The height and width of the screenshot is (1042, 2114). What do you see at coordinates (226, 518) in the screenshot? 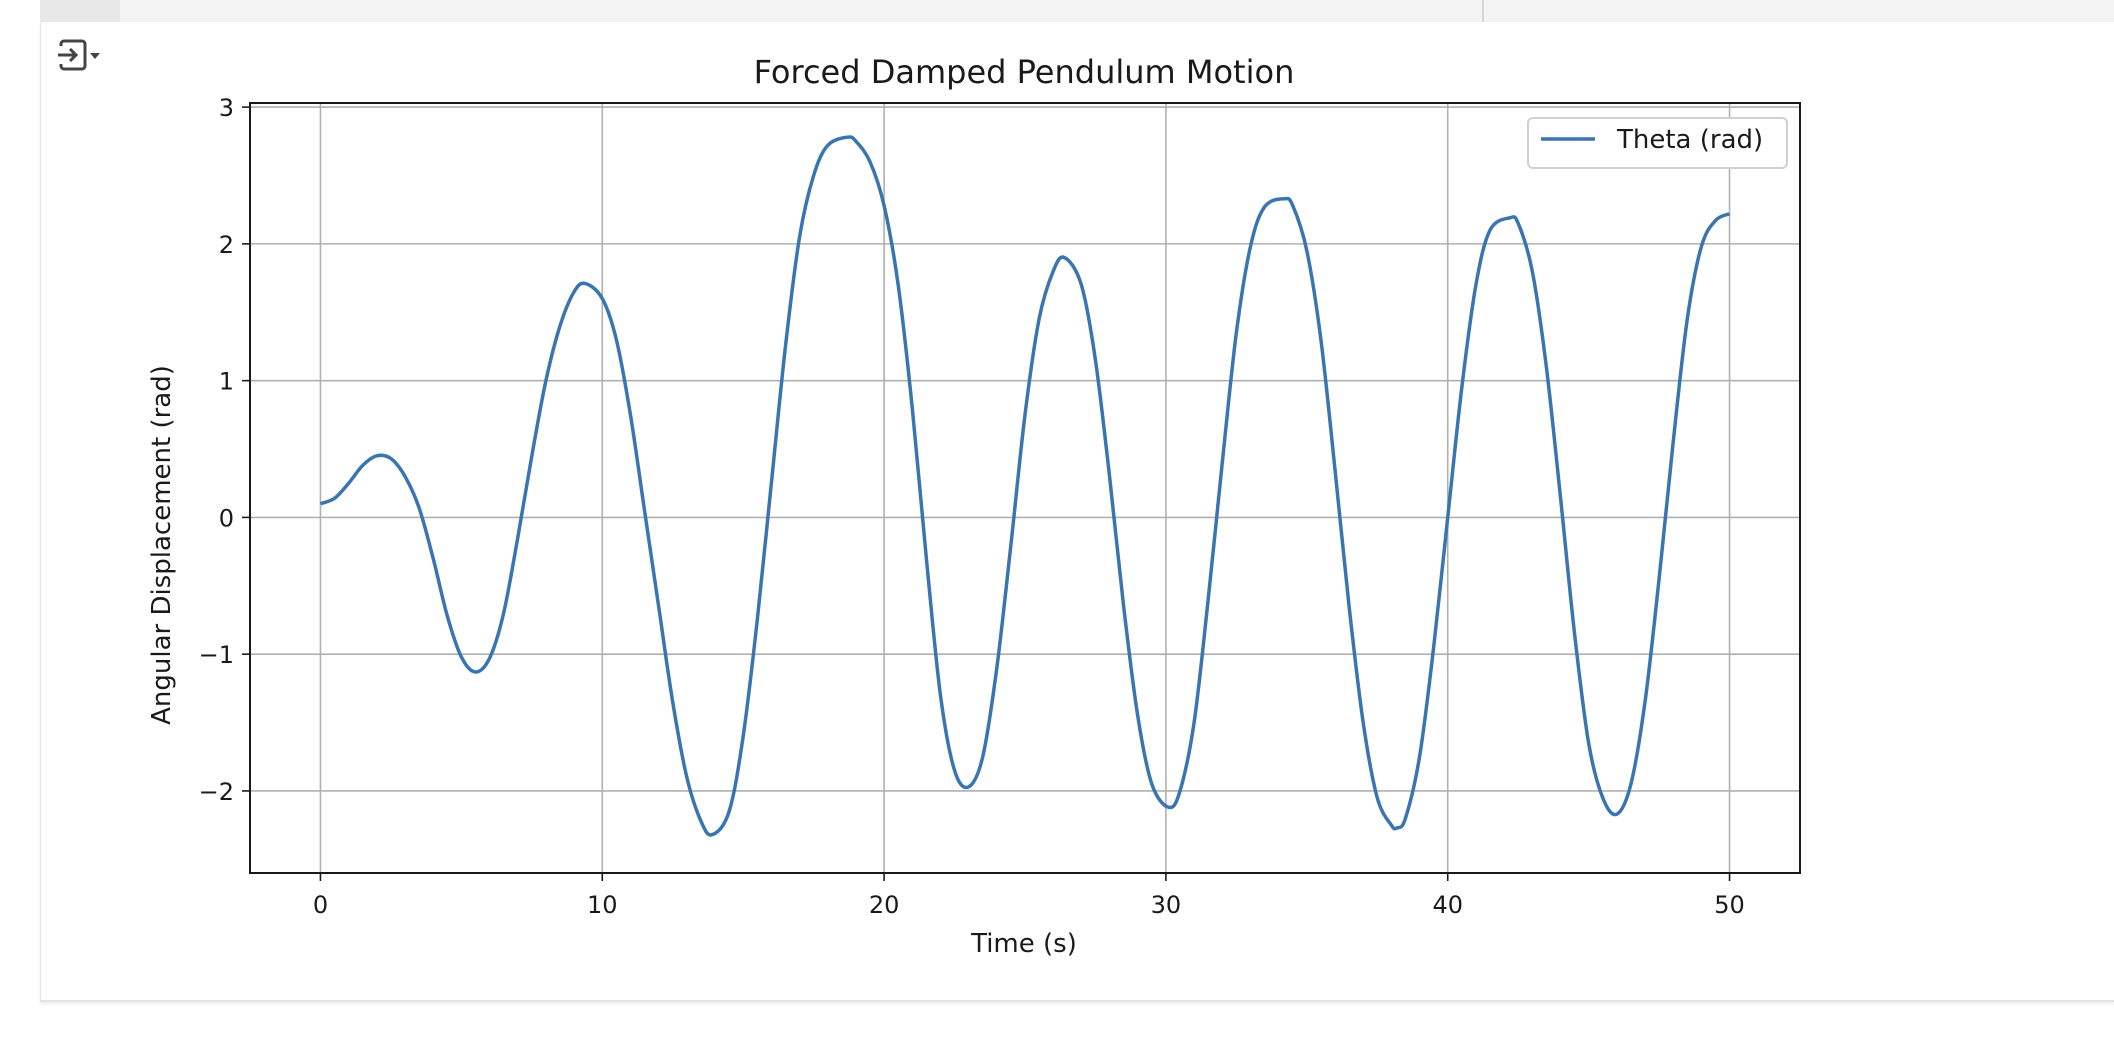
I see `y-tick-label: 0` at bounding box center [226, 518].